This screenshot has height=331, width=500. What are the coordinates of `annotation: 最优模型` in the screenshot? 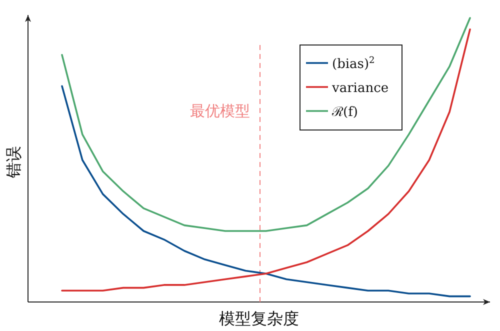 It's located at (220, 111).